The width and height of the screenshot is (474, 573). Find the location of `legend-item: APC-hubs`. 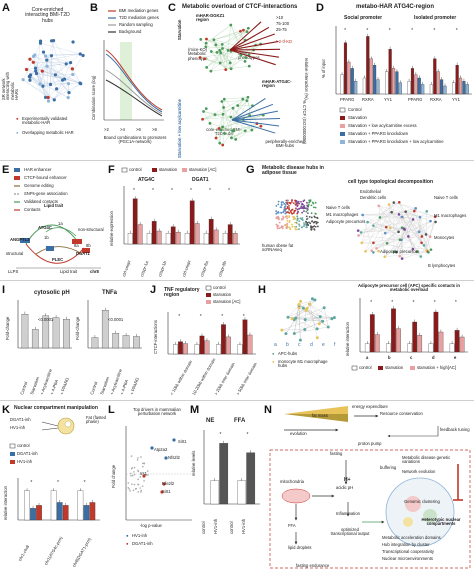

legend-item: APC-hubs is located at coordinates (288, 353).